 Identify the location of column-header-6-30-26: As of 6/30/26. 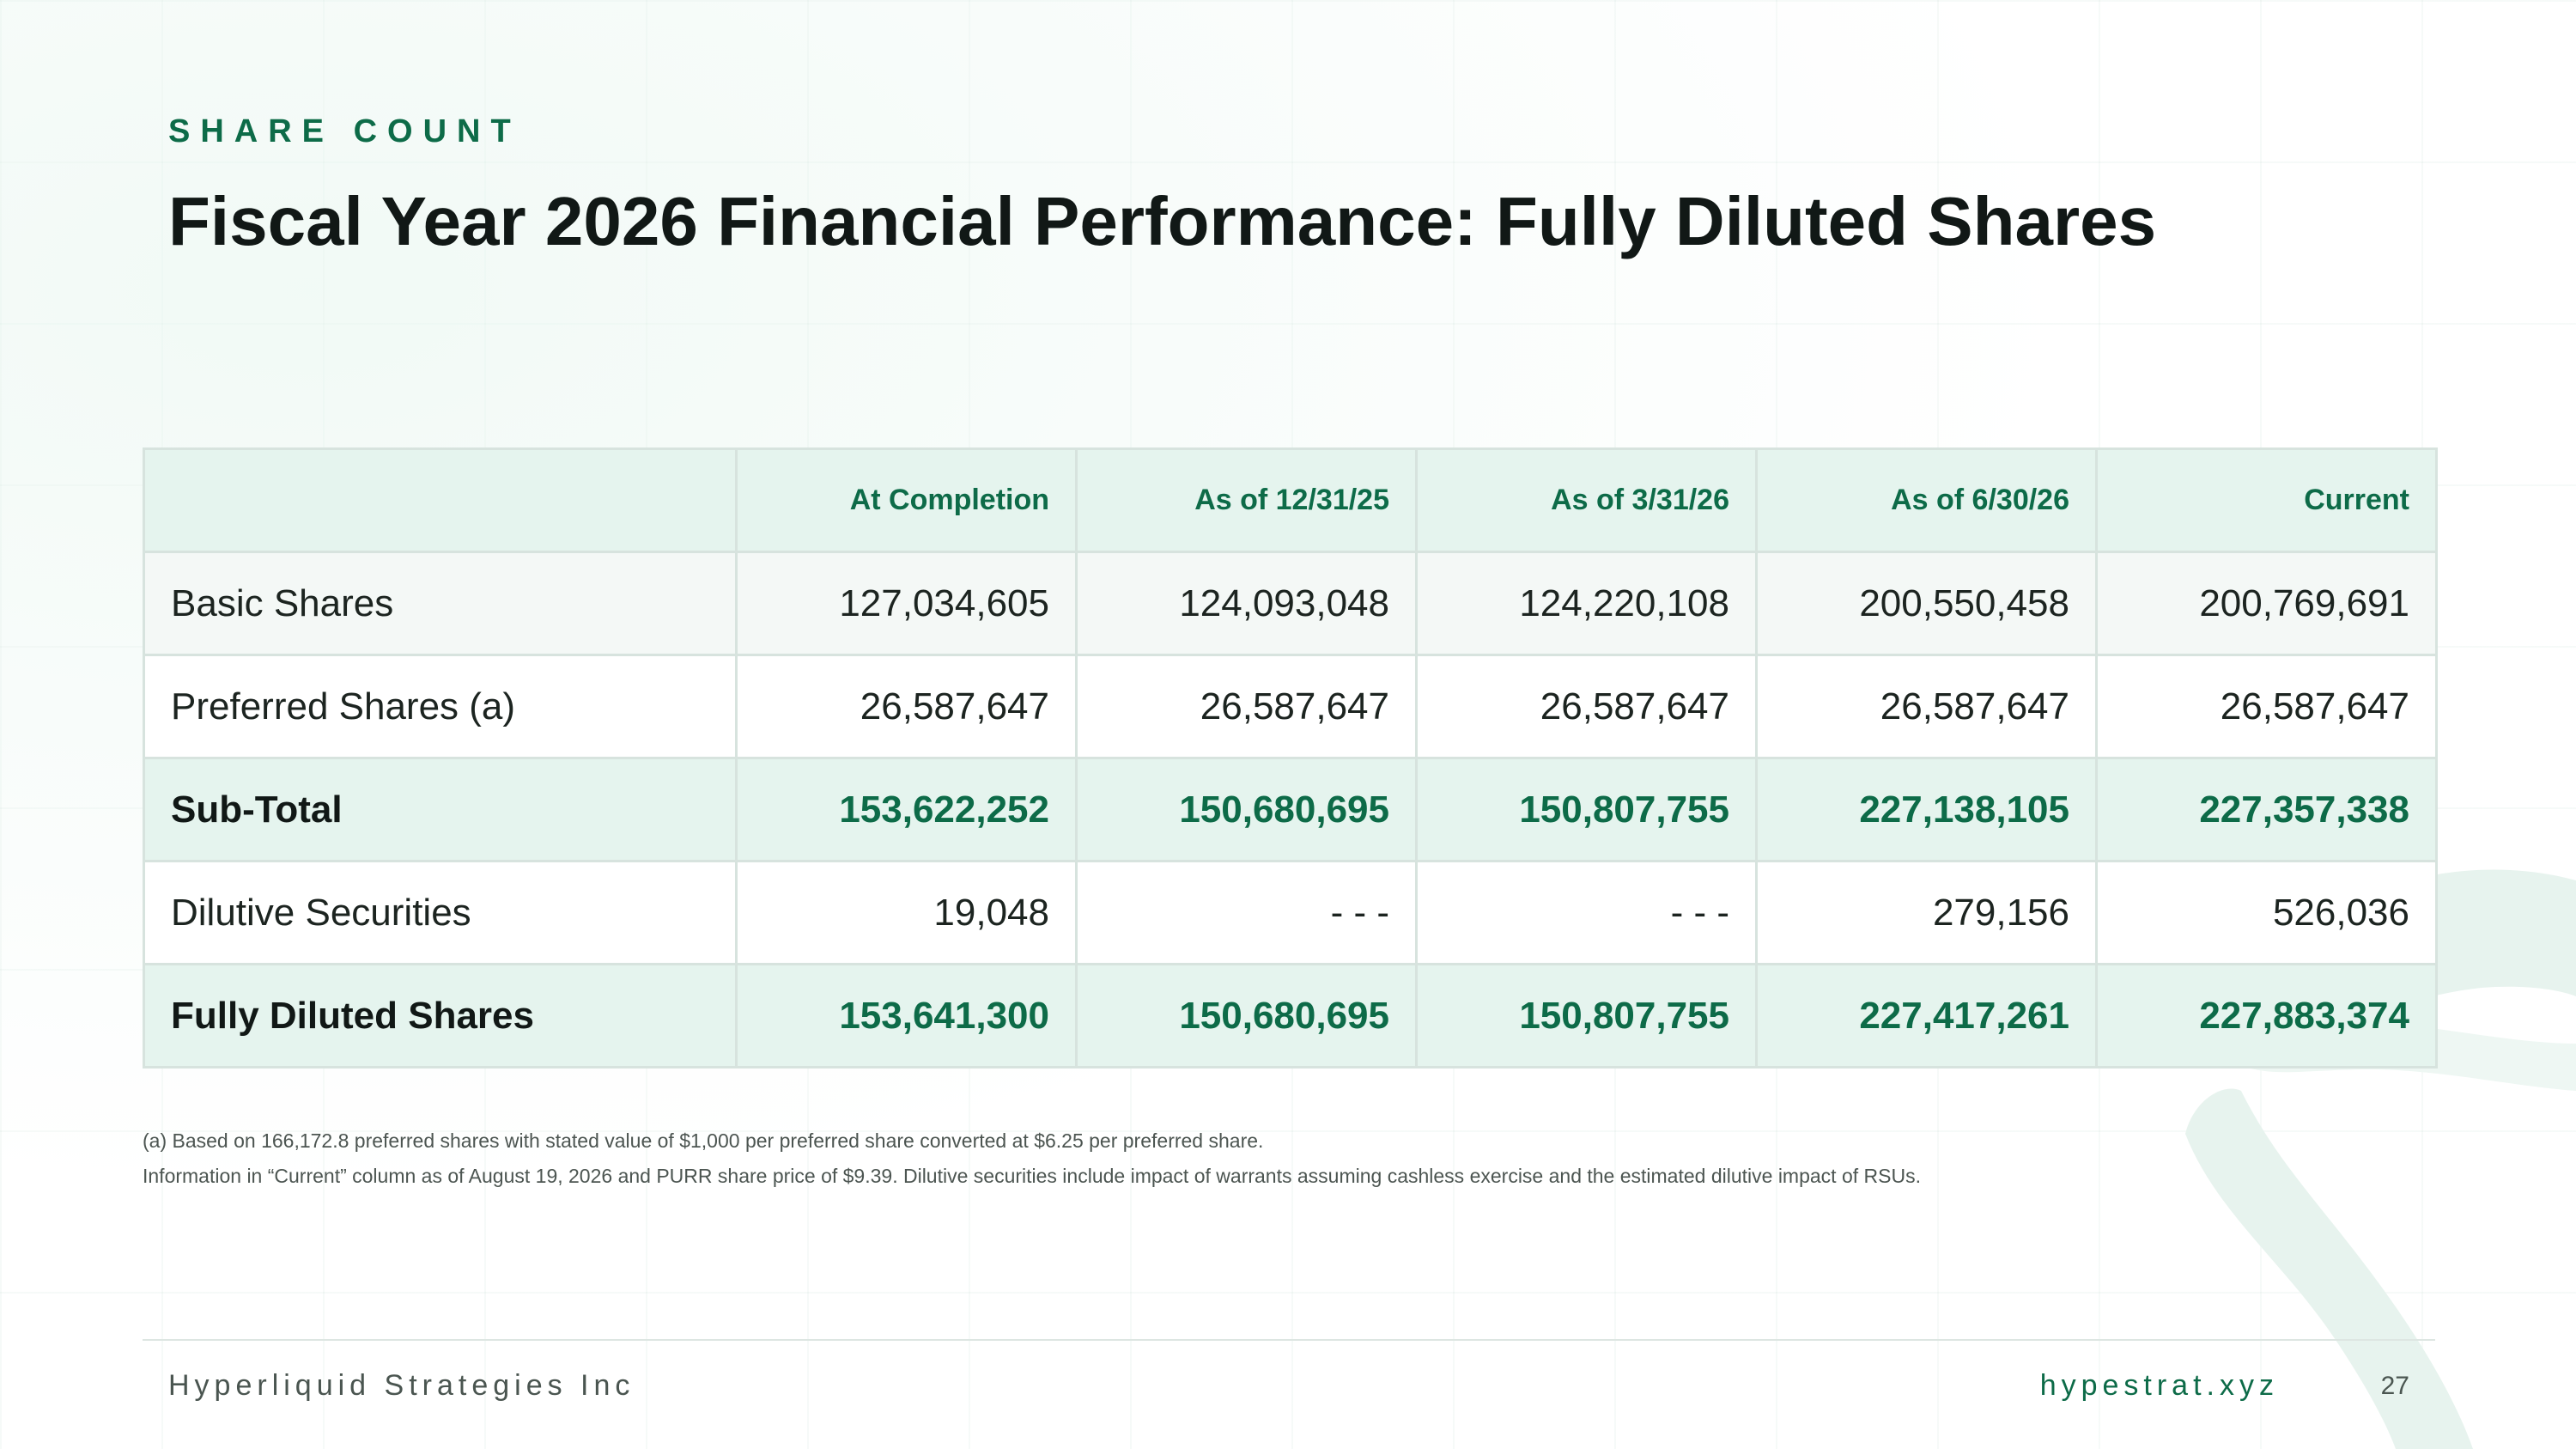
(1926, 500).